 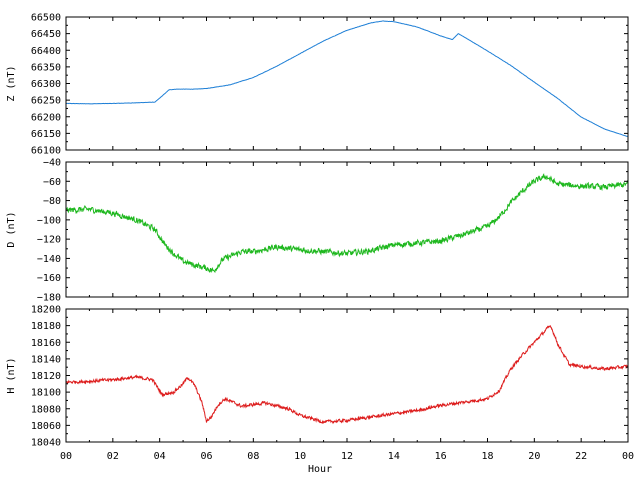 What do you see at coordinates (300, 456) in the screenshot?
I see `x-tick-label: 10` at bounding box center [300, 456].